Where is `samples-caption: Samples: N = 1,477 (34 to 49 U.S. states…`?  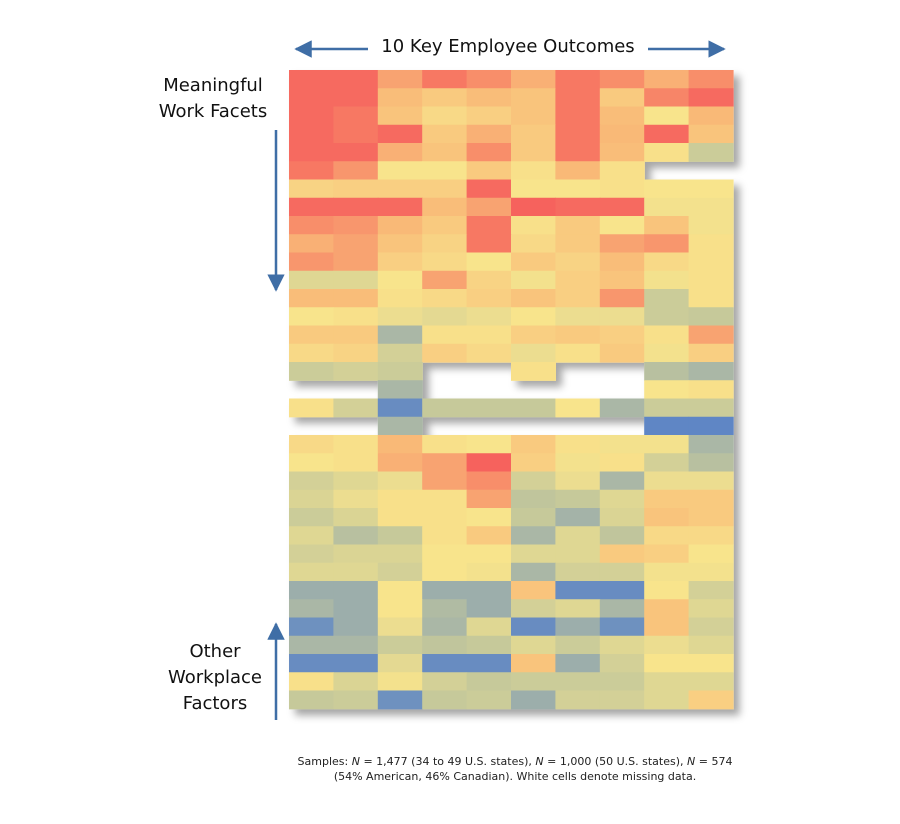 samples-caption: Samples: N = 1,477 (34 to 49 U.S. states… is located at coordinates (515, 769).